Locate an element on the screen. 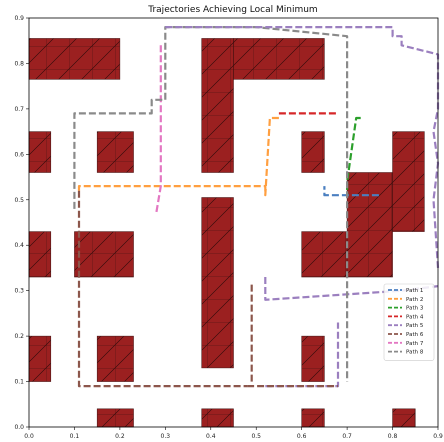 Image resolution: width=444 pixels, height=442 pixels. legend-label: Path 1 is located at coordinates (414, 291).